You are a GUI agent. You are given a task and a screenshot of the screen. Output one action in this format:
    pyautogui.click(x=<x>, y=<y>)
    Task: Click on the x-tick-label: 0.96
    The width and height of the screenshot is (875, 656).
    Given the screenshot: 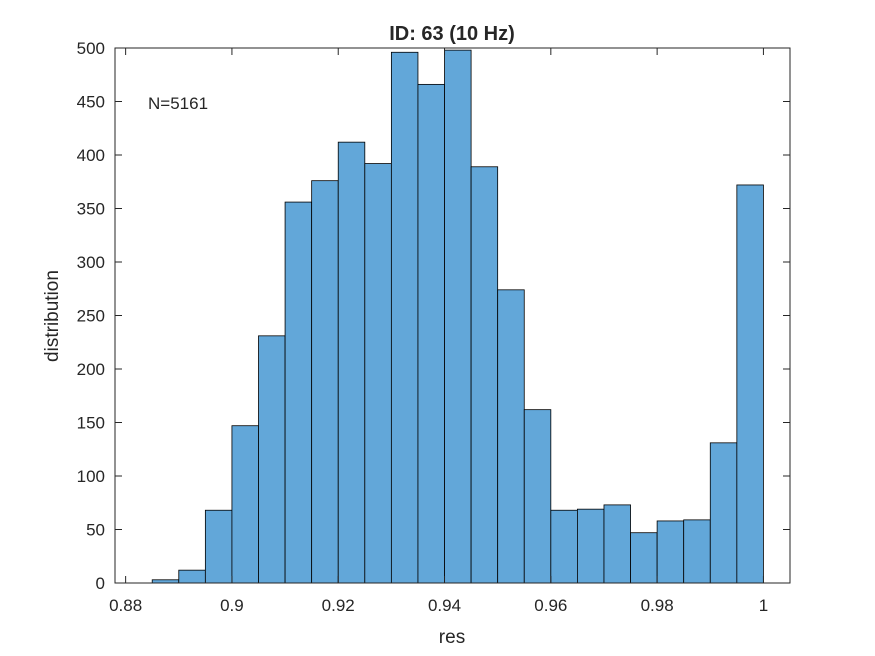 What is the action you would take?
    pyautogui.click(x=550, y=605)
    